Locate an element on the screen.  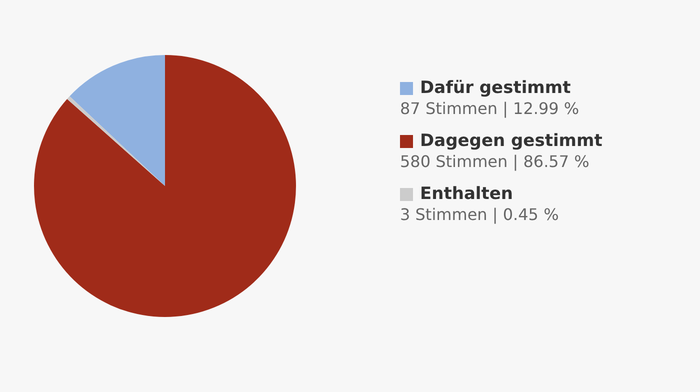
legend-label: Dafür gestimmt is located at coordinates (495, 88).